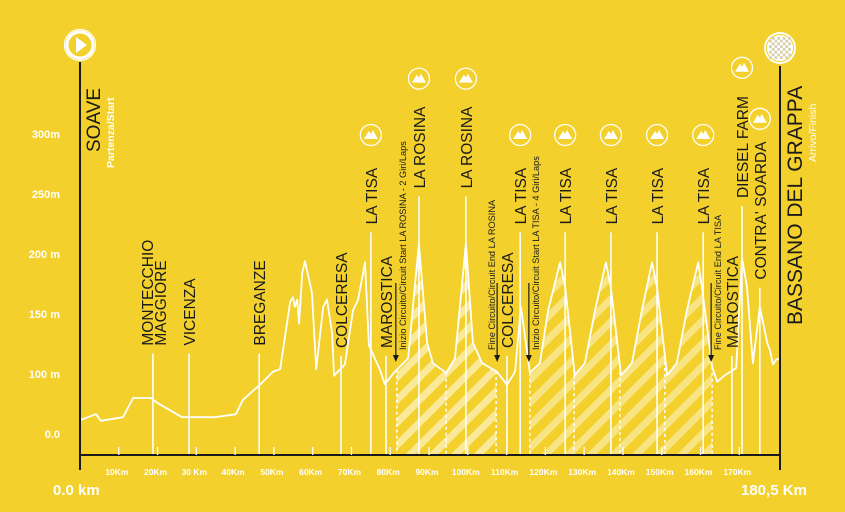 The image size is (845, 512). I want to click on x-tick-label: 60Km, so click(311, 472).